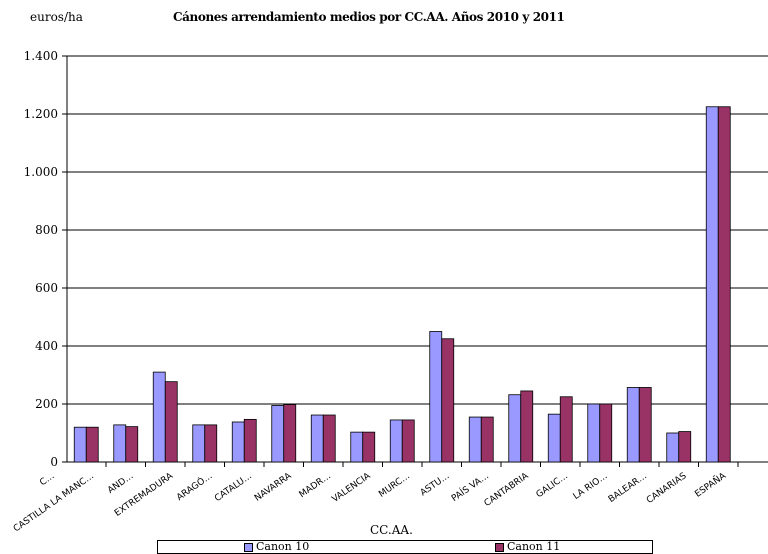 The height and width of the screenshot is (554, 768). What do you see at coordinates (711, 485) in the screenshot?
I see `x-tick-label: ESPAÑA` at bounding box center [711, 485].